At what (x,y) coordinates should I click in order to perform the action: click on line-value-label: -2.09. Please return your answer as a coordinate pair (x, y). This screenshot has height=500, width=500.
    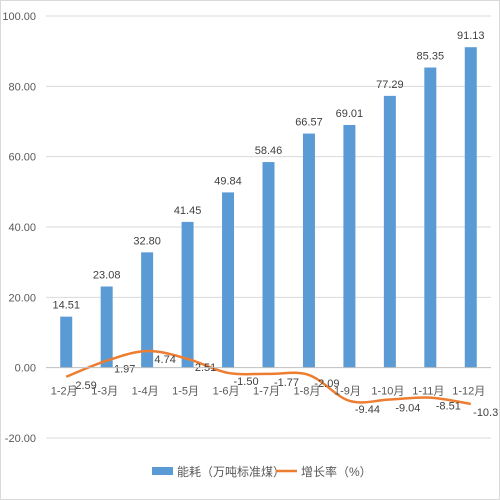
    Looking at the image, I should click on (326, 384).